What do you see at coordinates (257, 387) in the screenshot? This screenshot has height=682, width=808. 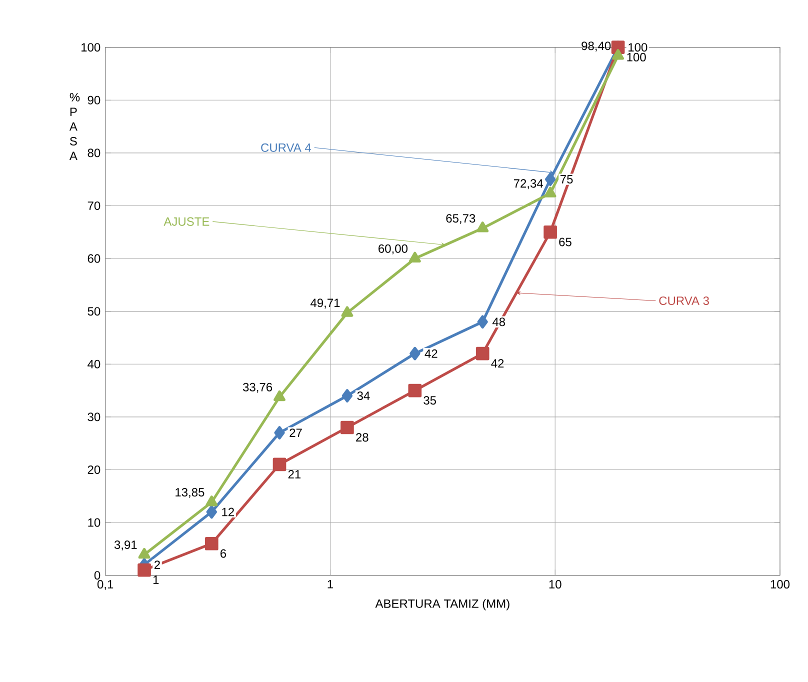 I see `data-label: 33,76` at bounding box center [257, 387].